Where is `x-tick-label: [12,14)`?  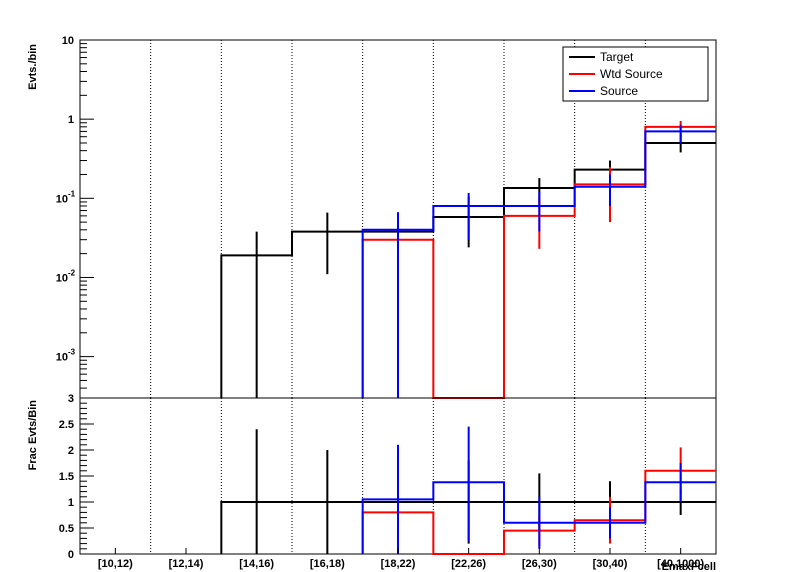 x-tick-label: [12,14) is located at coordinates (186, 564).